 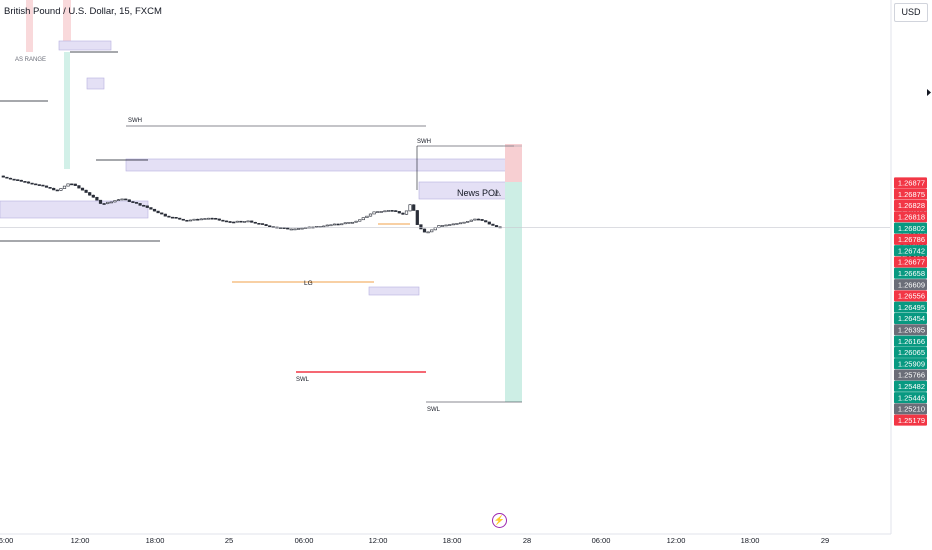 What do you see at coordinates (323, 165) in the screenshot?
I see `poi-zone-upper` at bounding box center [323, 165].